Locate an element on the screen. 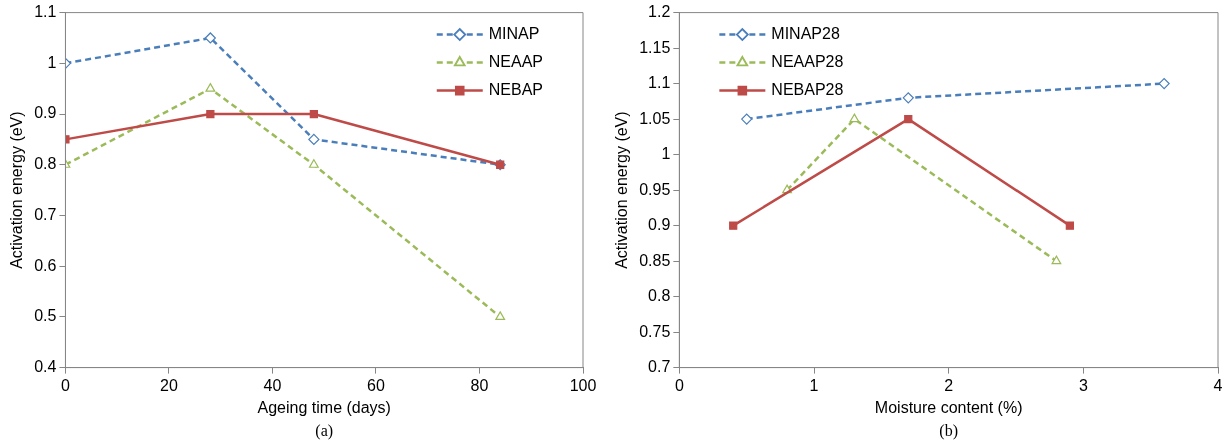 The image size is (1228, 442). y-tick-label: 0.75 is located at coordinates (655, 331).